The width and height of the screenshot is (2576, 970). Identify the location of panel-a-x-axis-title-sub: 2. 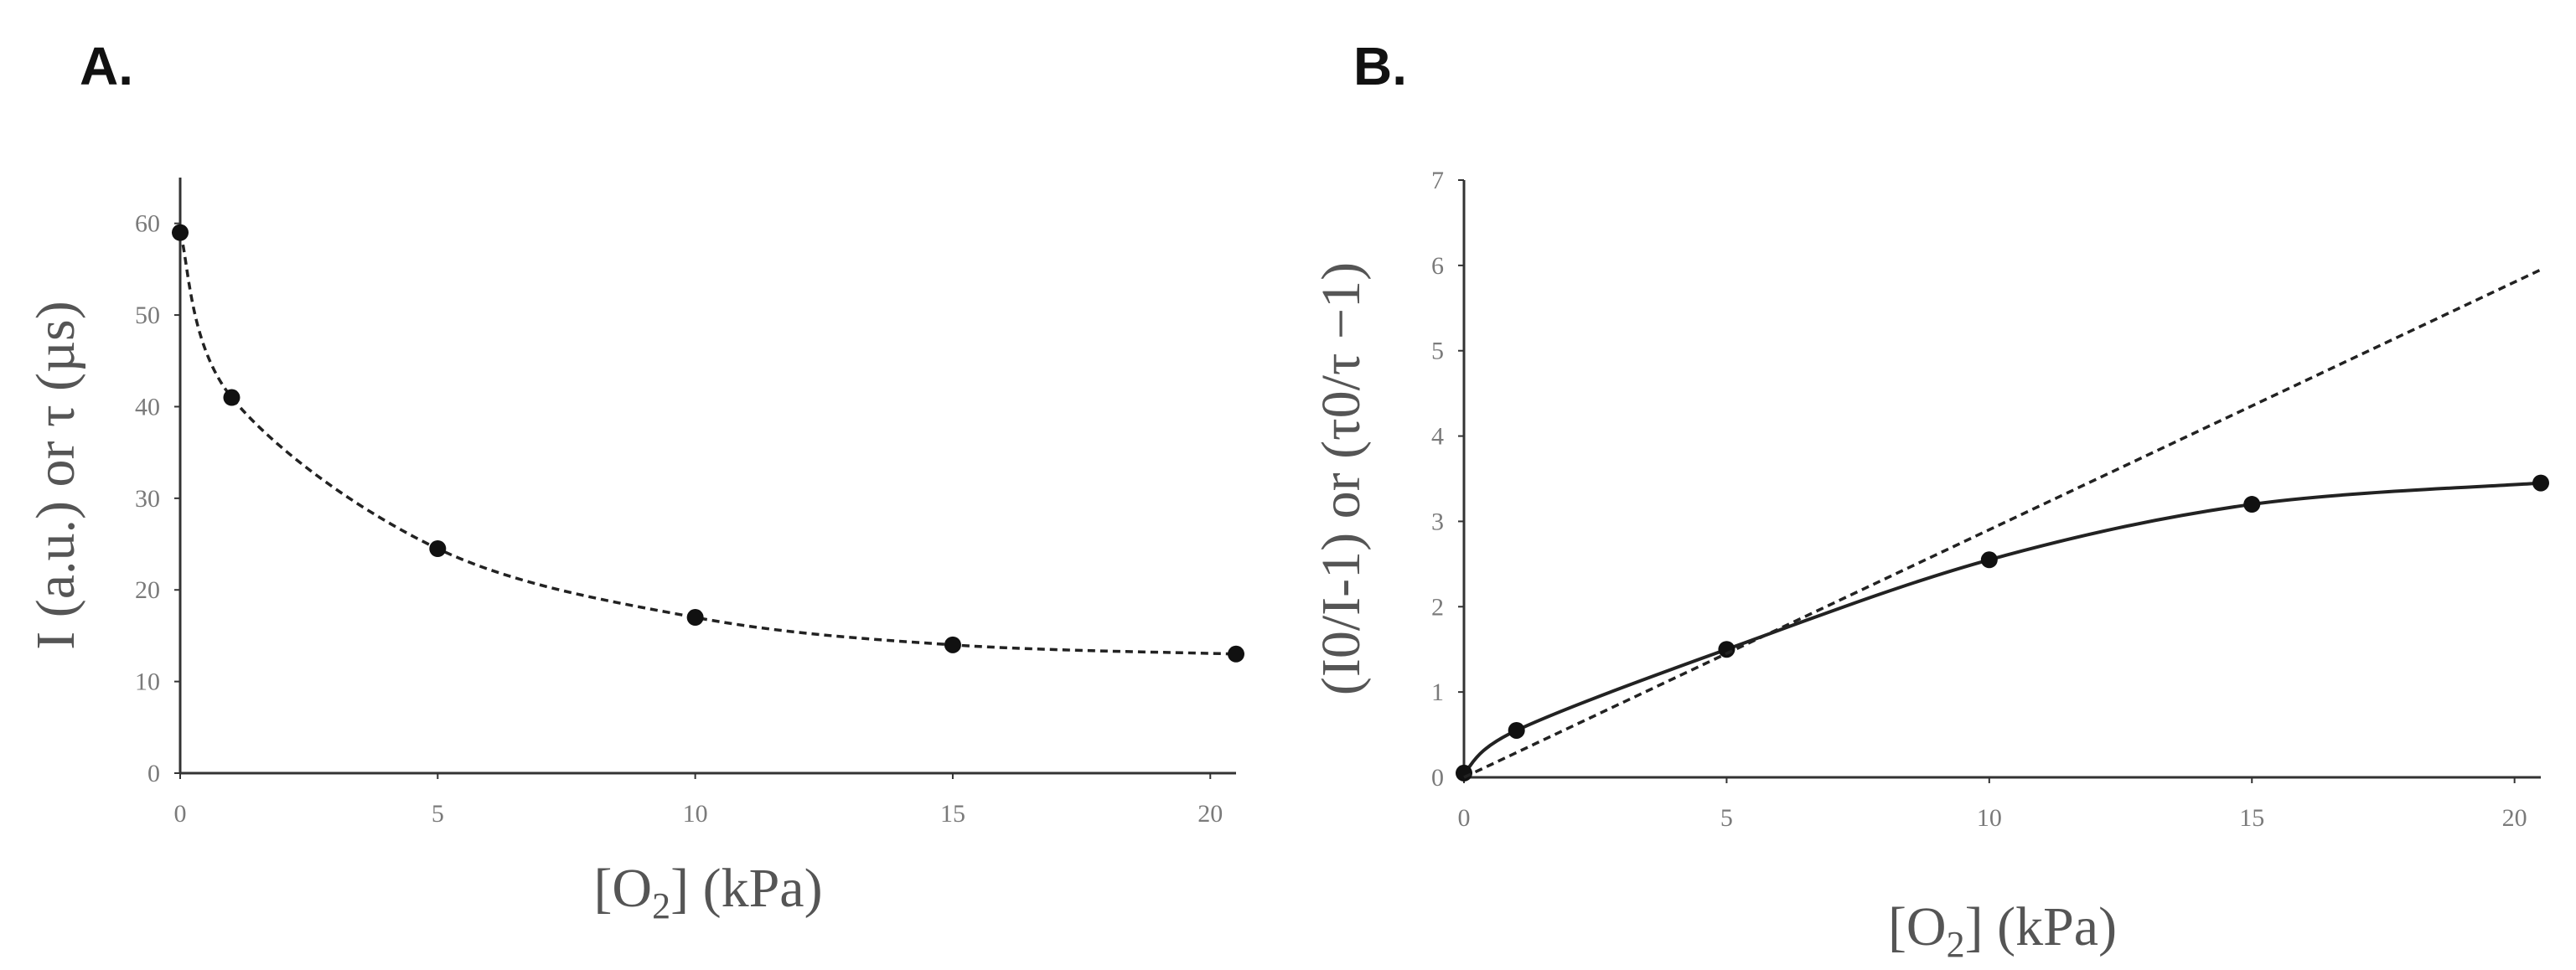
(661, 905).